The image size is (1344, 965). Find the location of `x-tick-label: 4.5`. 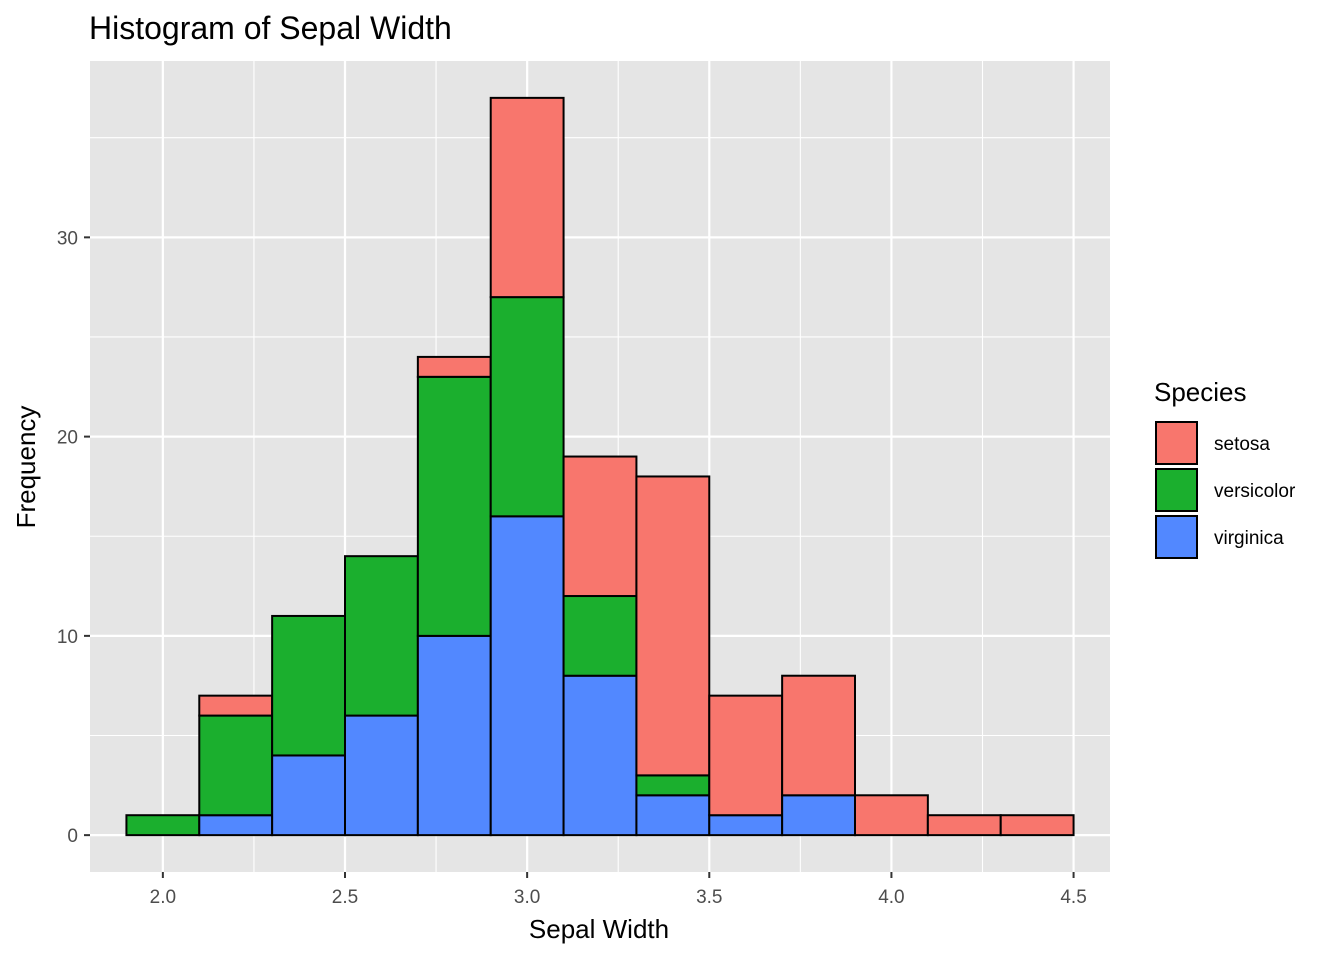

x-tick-label: 4.5 is located at coordinates (1073, 897).